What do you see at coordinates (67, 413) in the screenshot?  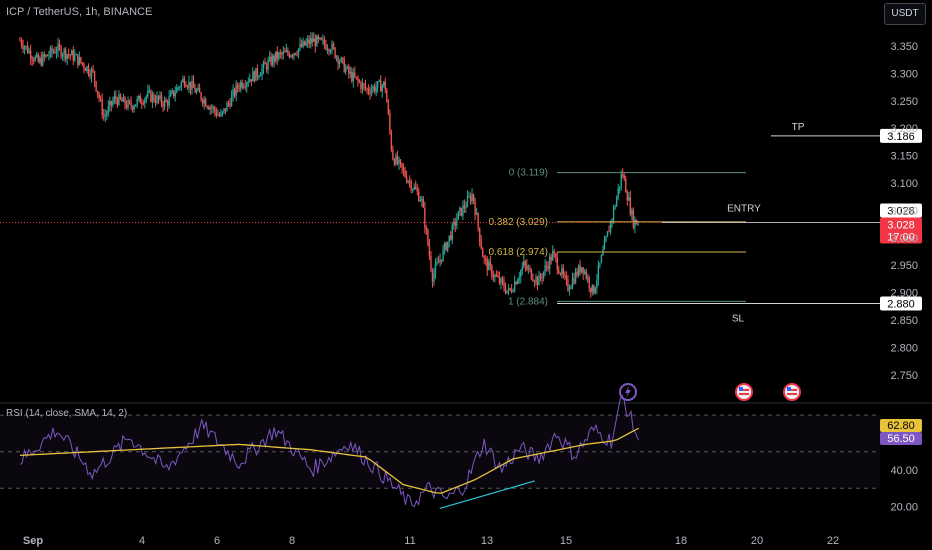 I see `rsi-indicator-title: RSI (14, close, SMA, 14, 2)` at bounding box center [67, 413].